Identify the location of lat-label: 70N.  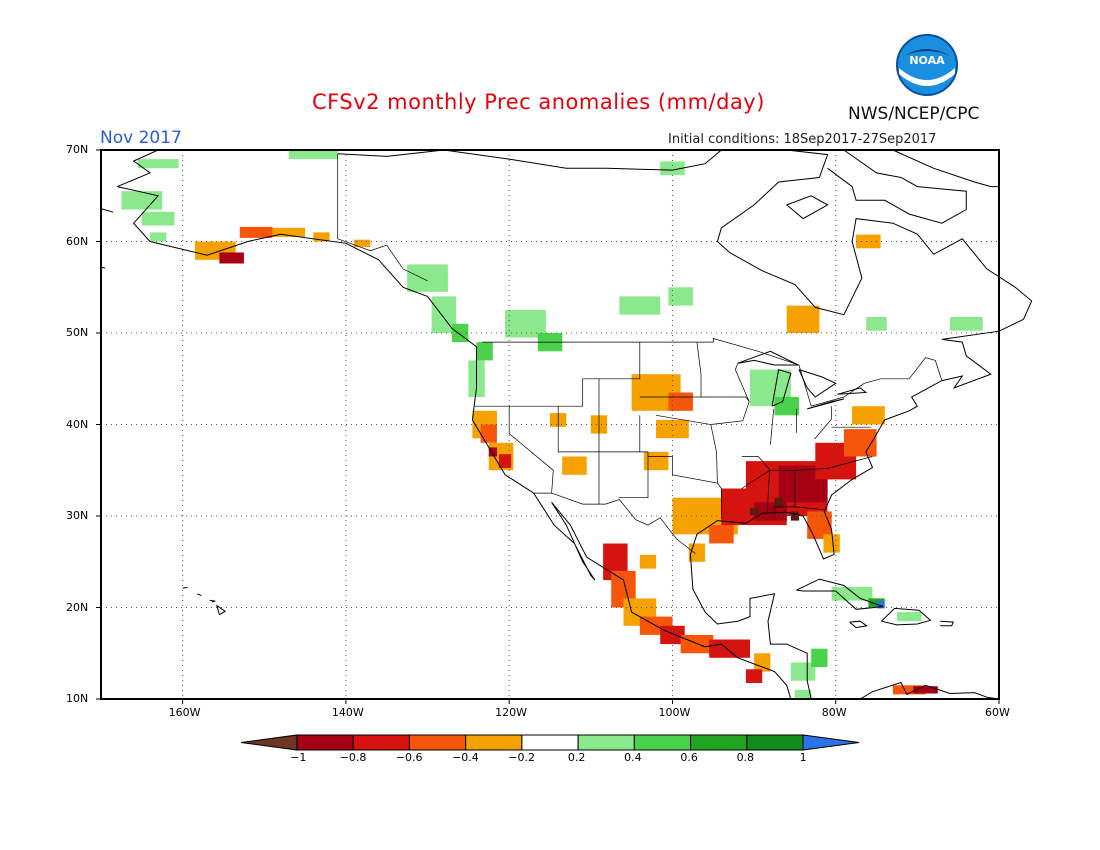
(77, 149).